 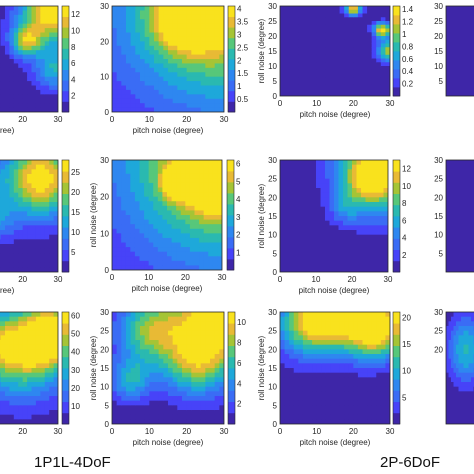 What do you see at coordinates (75, 14) in the screenshot?
I see `colorbar-tick-label: 12` at bounding box center [75, 14].